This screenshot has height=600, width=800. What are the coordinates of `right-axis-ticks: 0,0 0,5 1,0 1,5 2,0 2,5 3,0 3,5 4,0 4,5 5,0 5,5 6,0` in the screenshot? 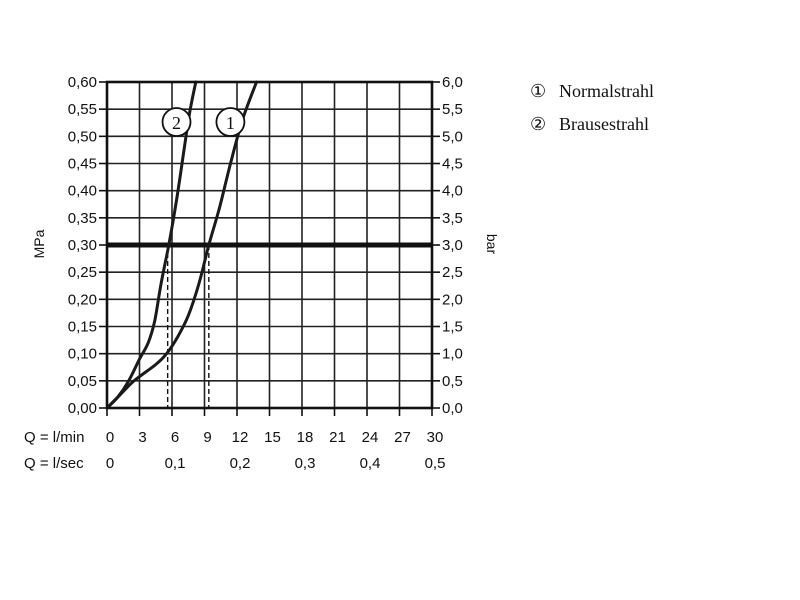 It's located at (447, 245).